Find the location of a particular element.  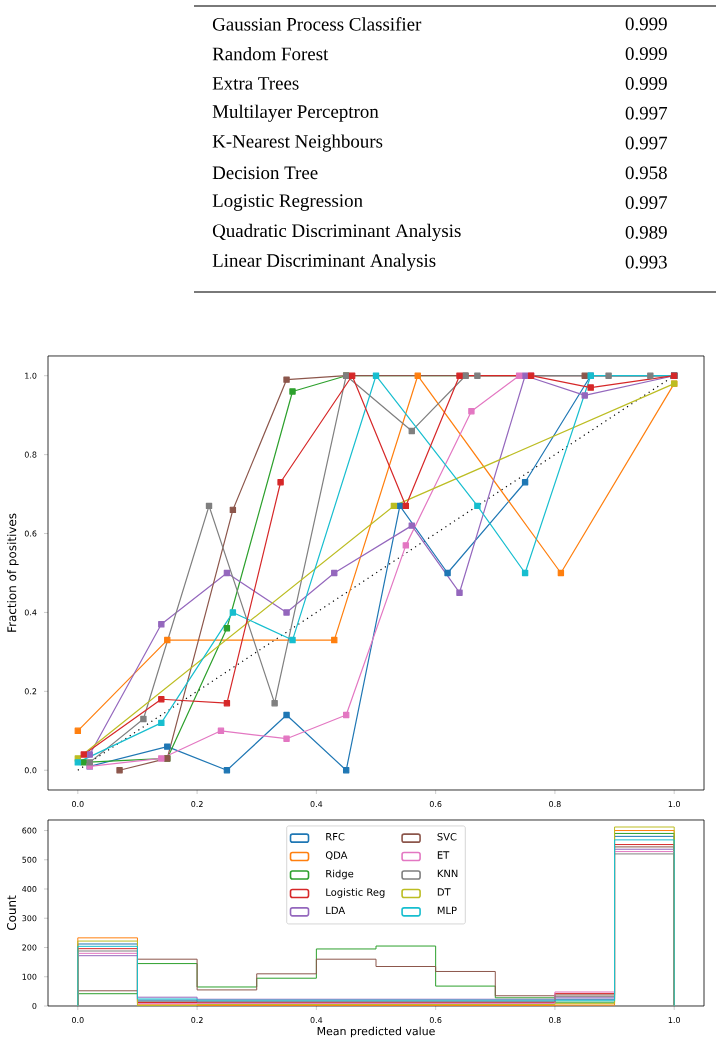

data-label: 0.958 is located at coordinates (646, 173).